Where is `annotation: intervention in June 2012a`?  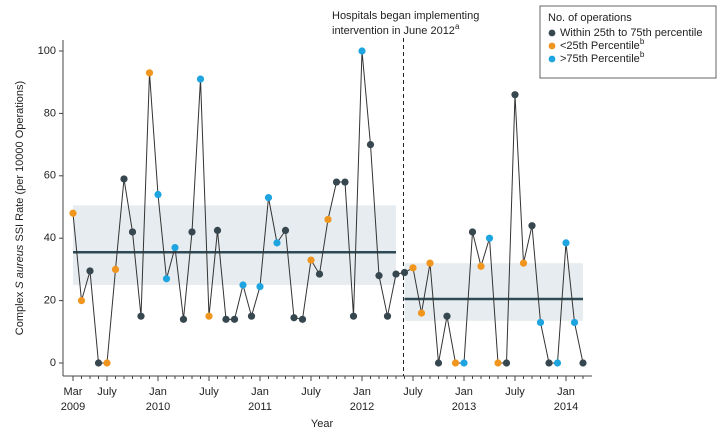
annotation: intervention in June 2012a is located at coordinates (396, 29).